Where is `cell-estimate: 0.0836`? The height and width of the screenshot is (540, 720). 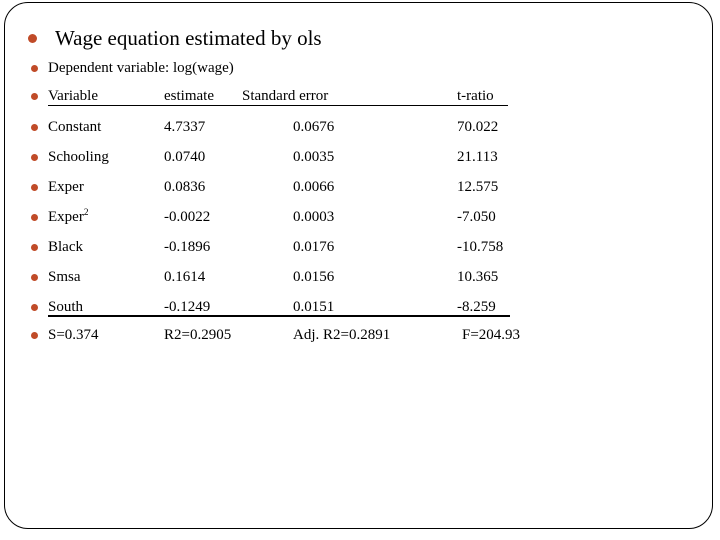 cell-estimate: 0.0836 is located at coordinates (185, 187).